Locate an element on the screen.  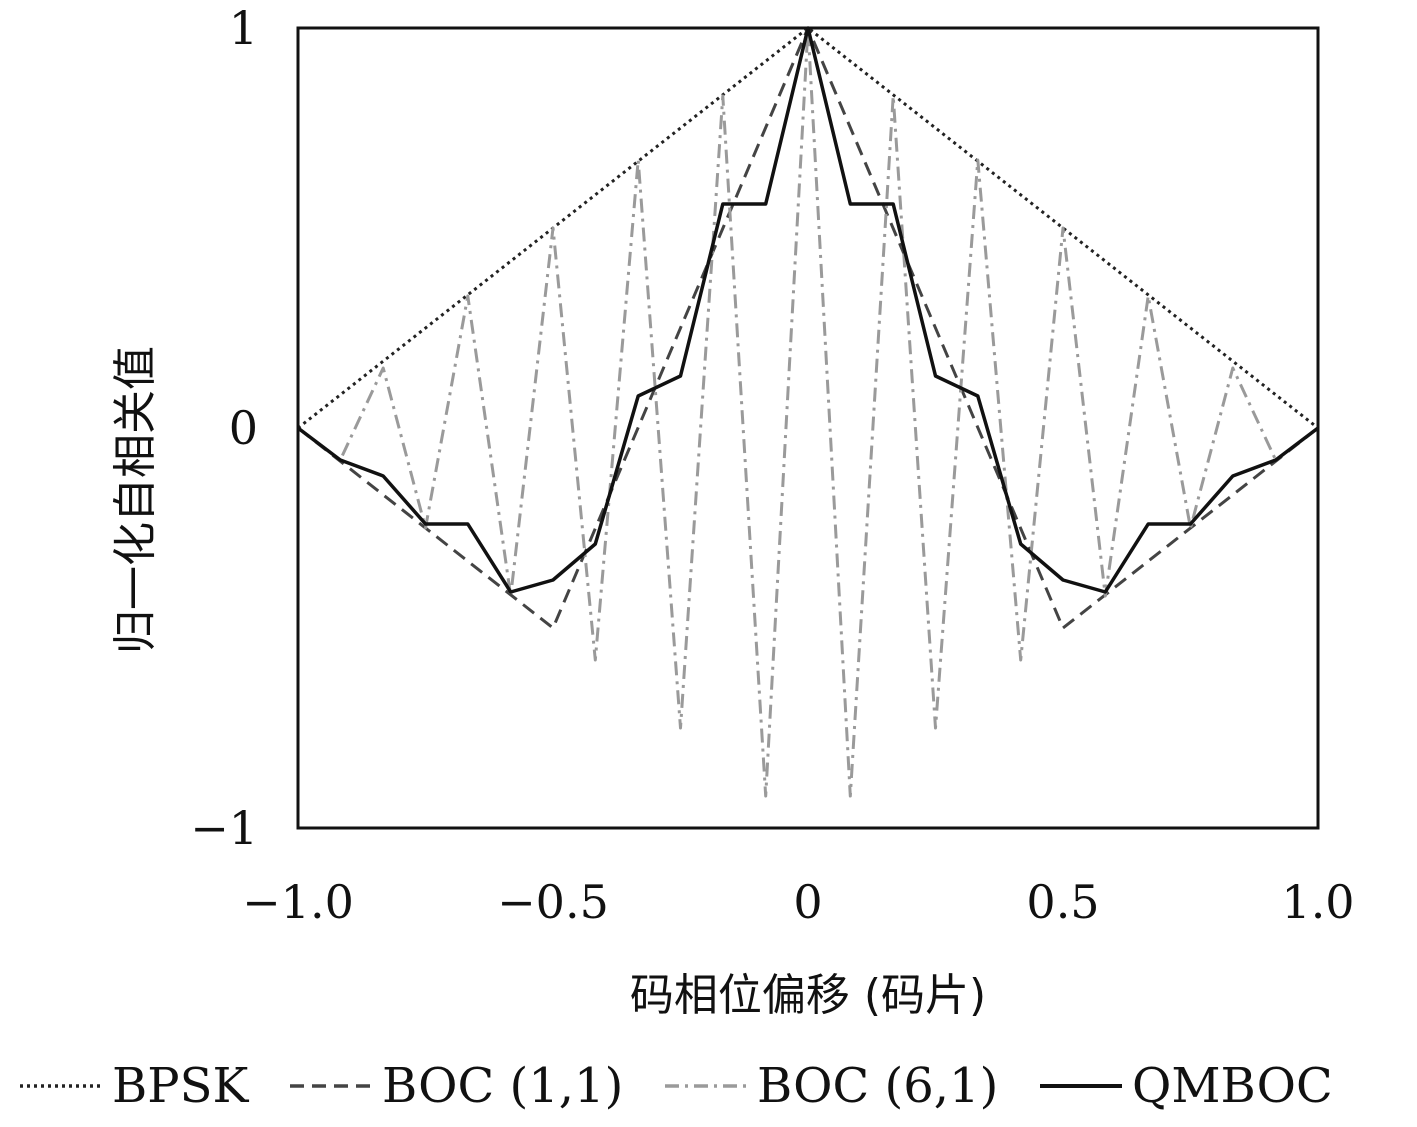
x-tick-label: −0.5 is located at coordinates (553, 902).